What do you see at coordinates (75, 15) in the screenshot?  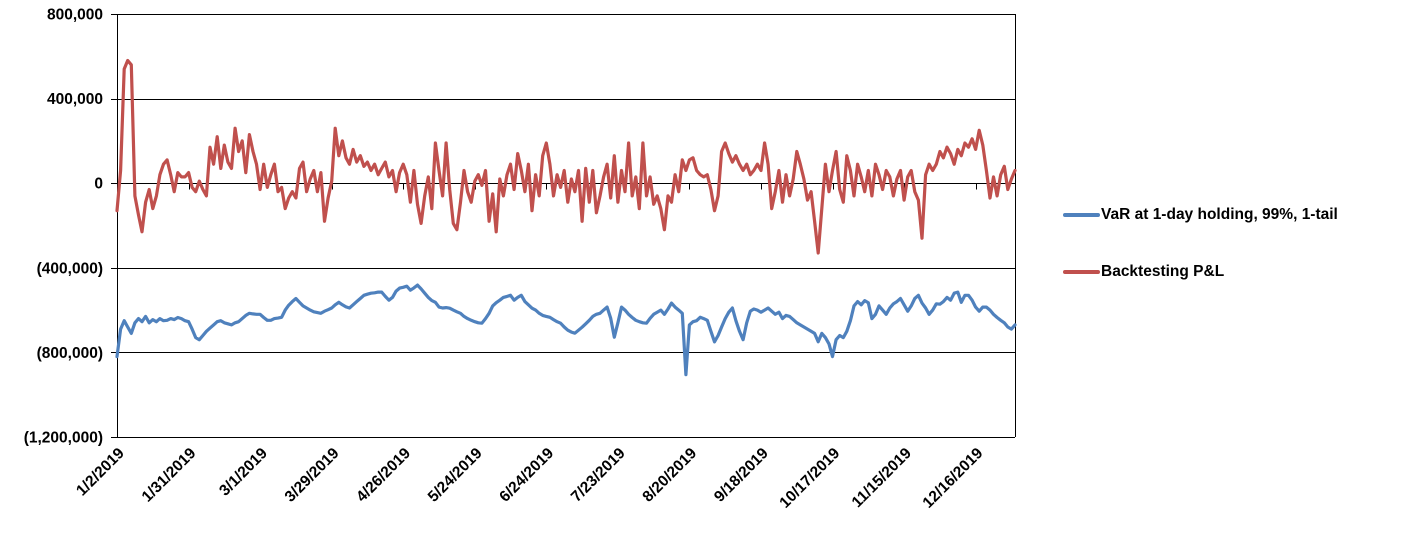 I see `svg-text: 800,000` at bounding box center [75, 15].